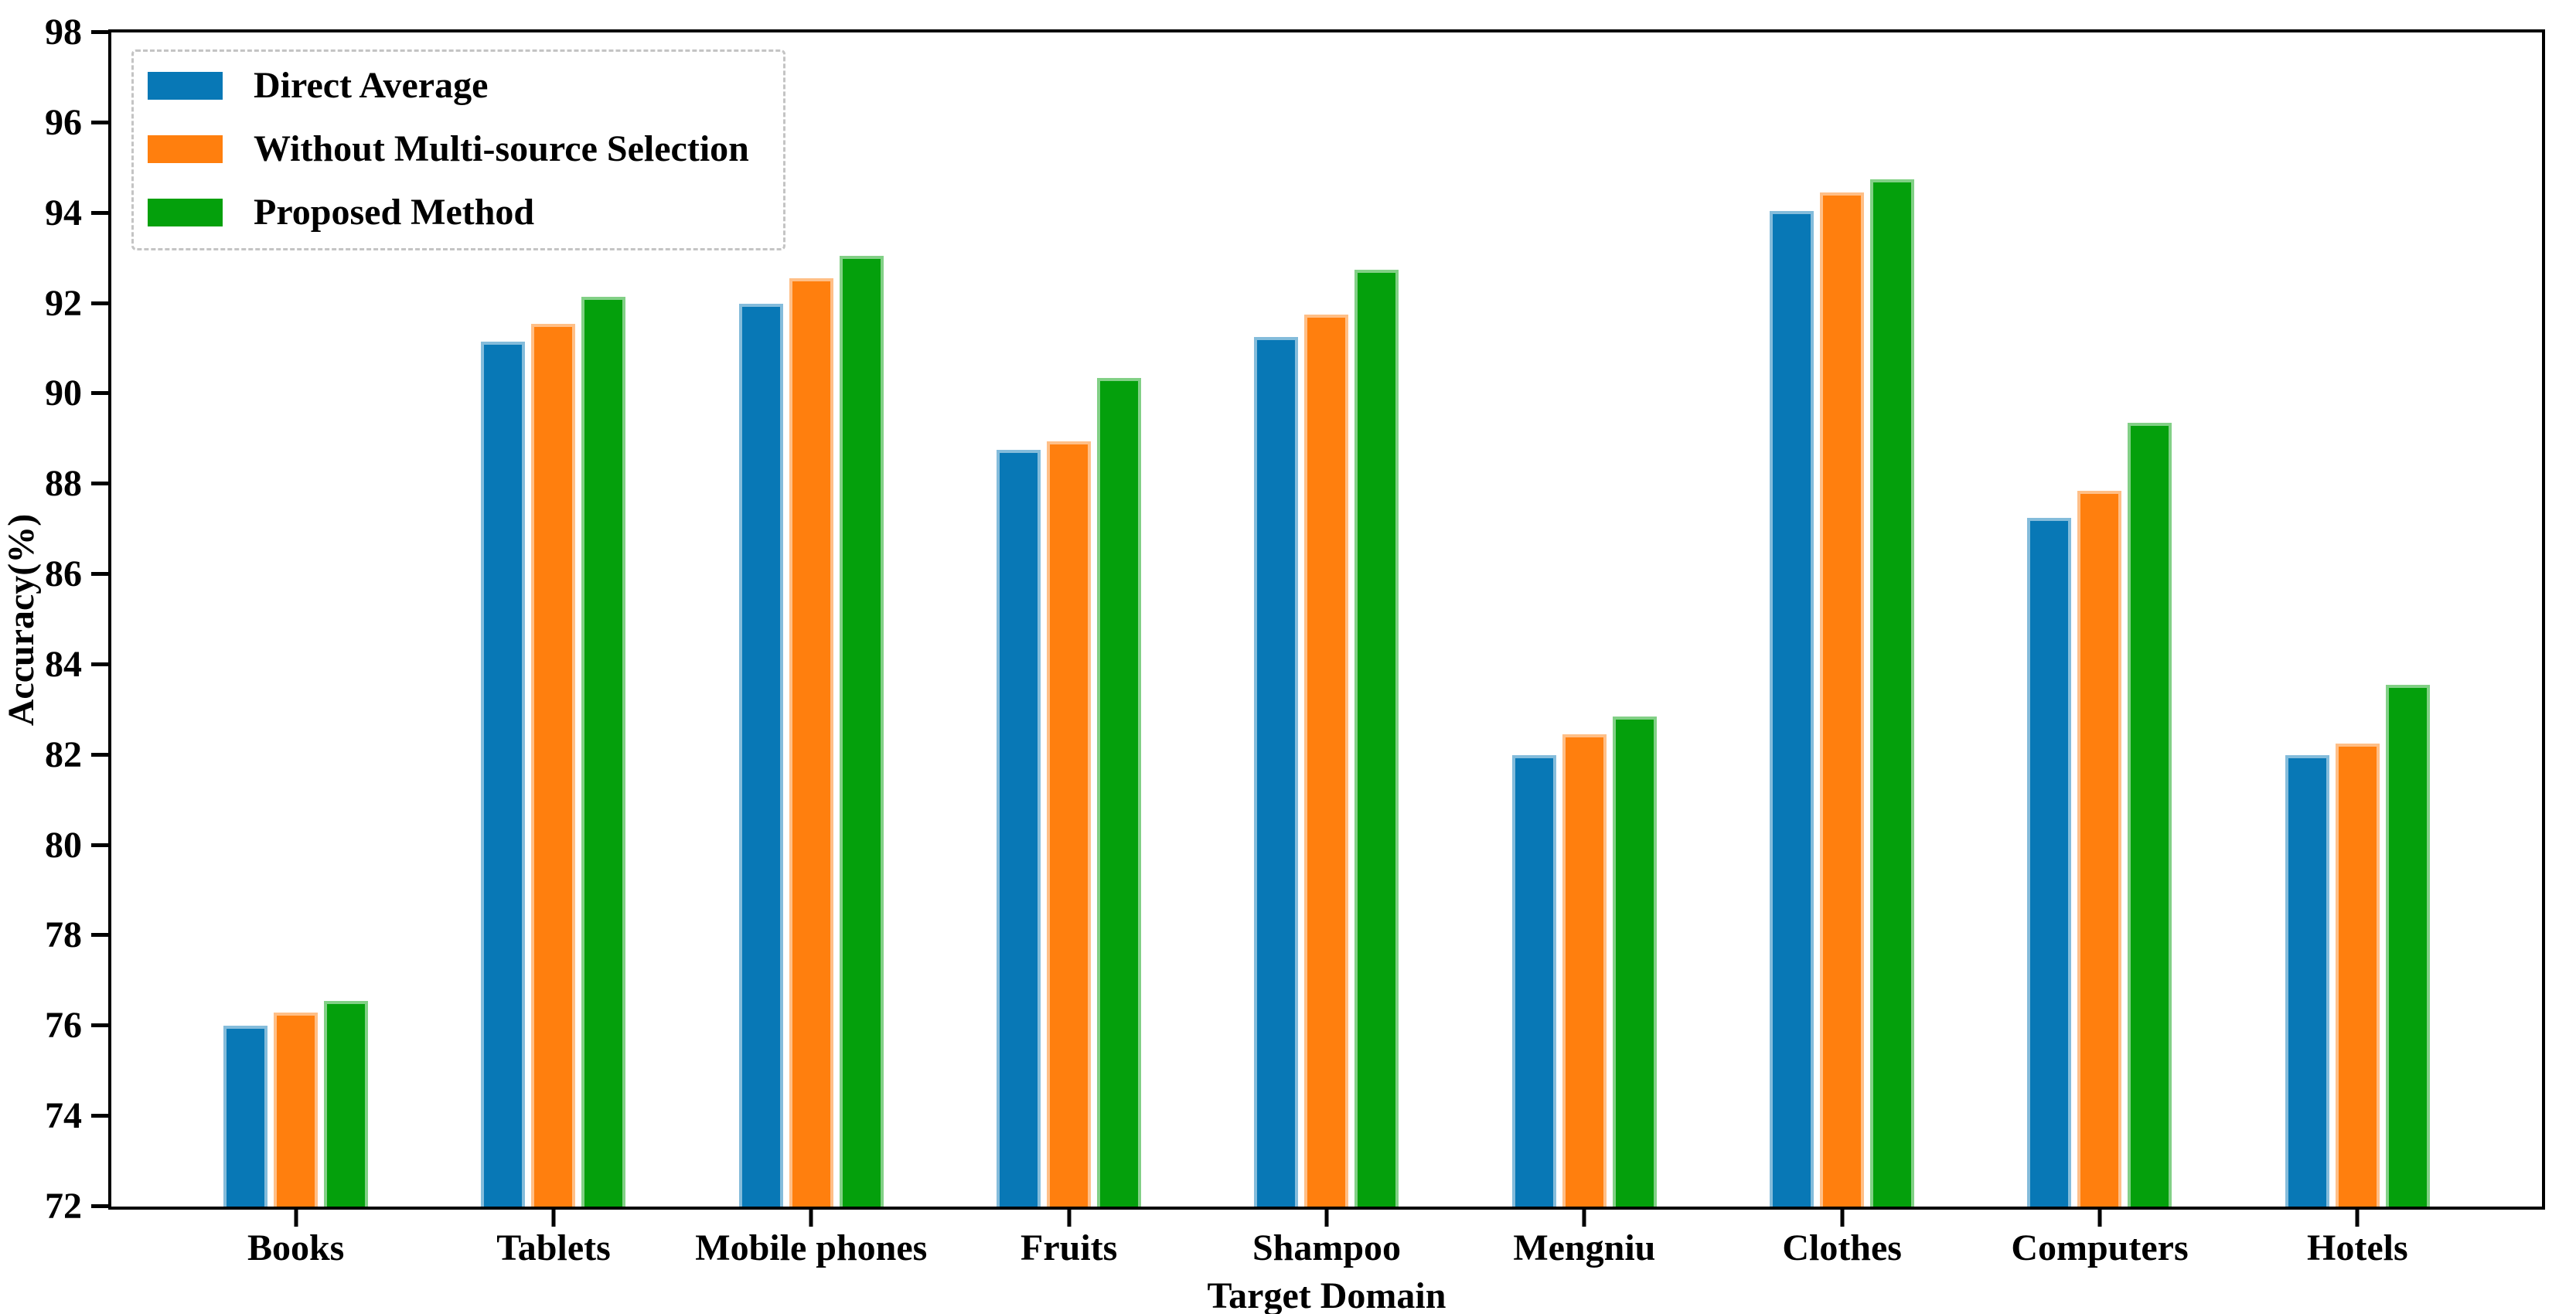  I want to click on y-tick-label: 84, so click(63, 664).